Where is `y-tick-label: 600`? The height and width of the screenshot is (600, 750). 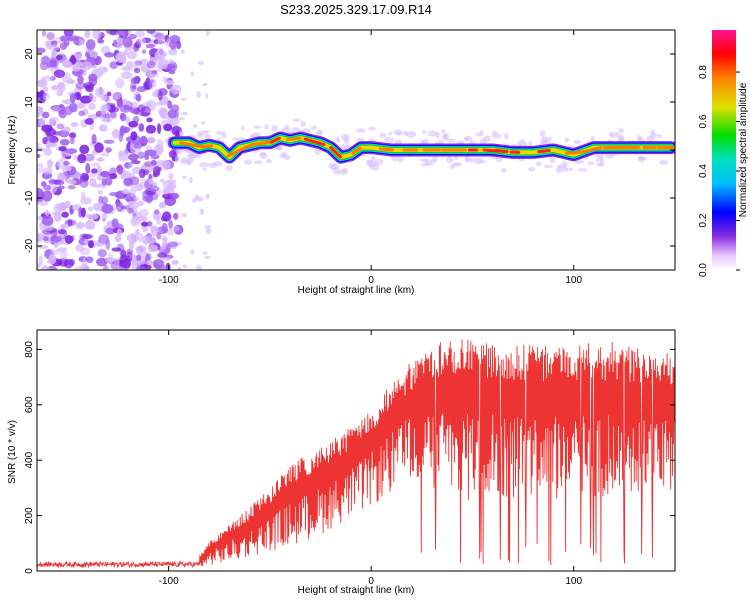
y-tick-label: 600 is located at coordinates (29, 404).